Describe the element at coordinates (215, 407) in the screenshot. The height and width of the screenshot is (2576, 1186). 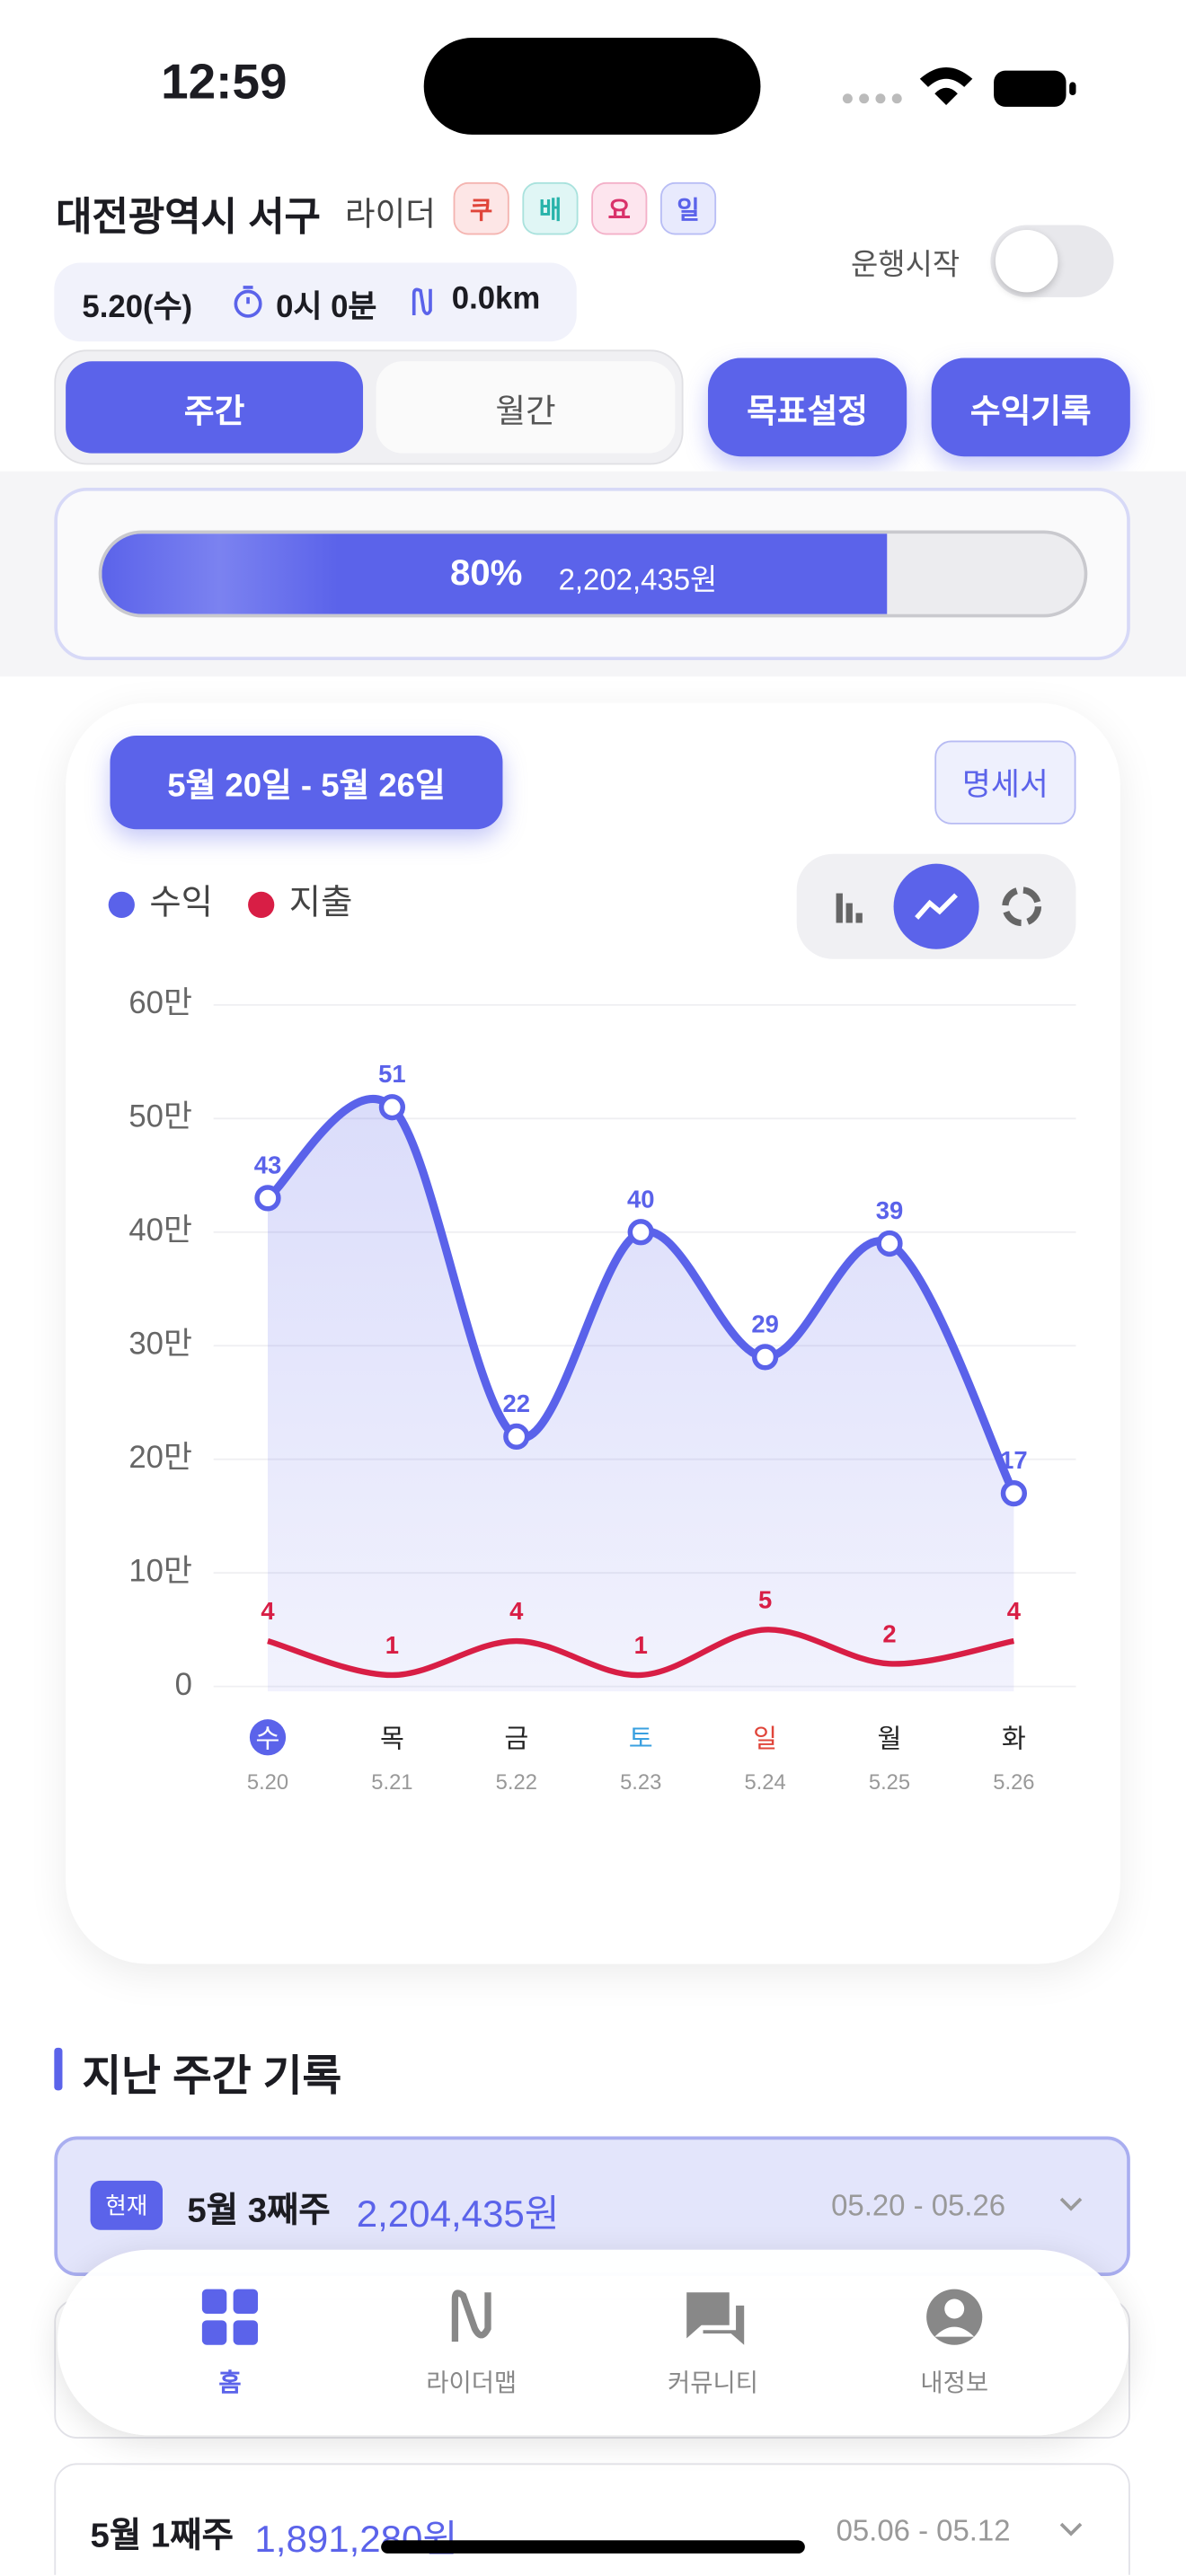
I see `tab-weekly: 주간` at that location.